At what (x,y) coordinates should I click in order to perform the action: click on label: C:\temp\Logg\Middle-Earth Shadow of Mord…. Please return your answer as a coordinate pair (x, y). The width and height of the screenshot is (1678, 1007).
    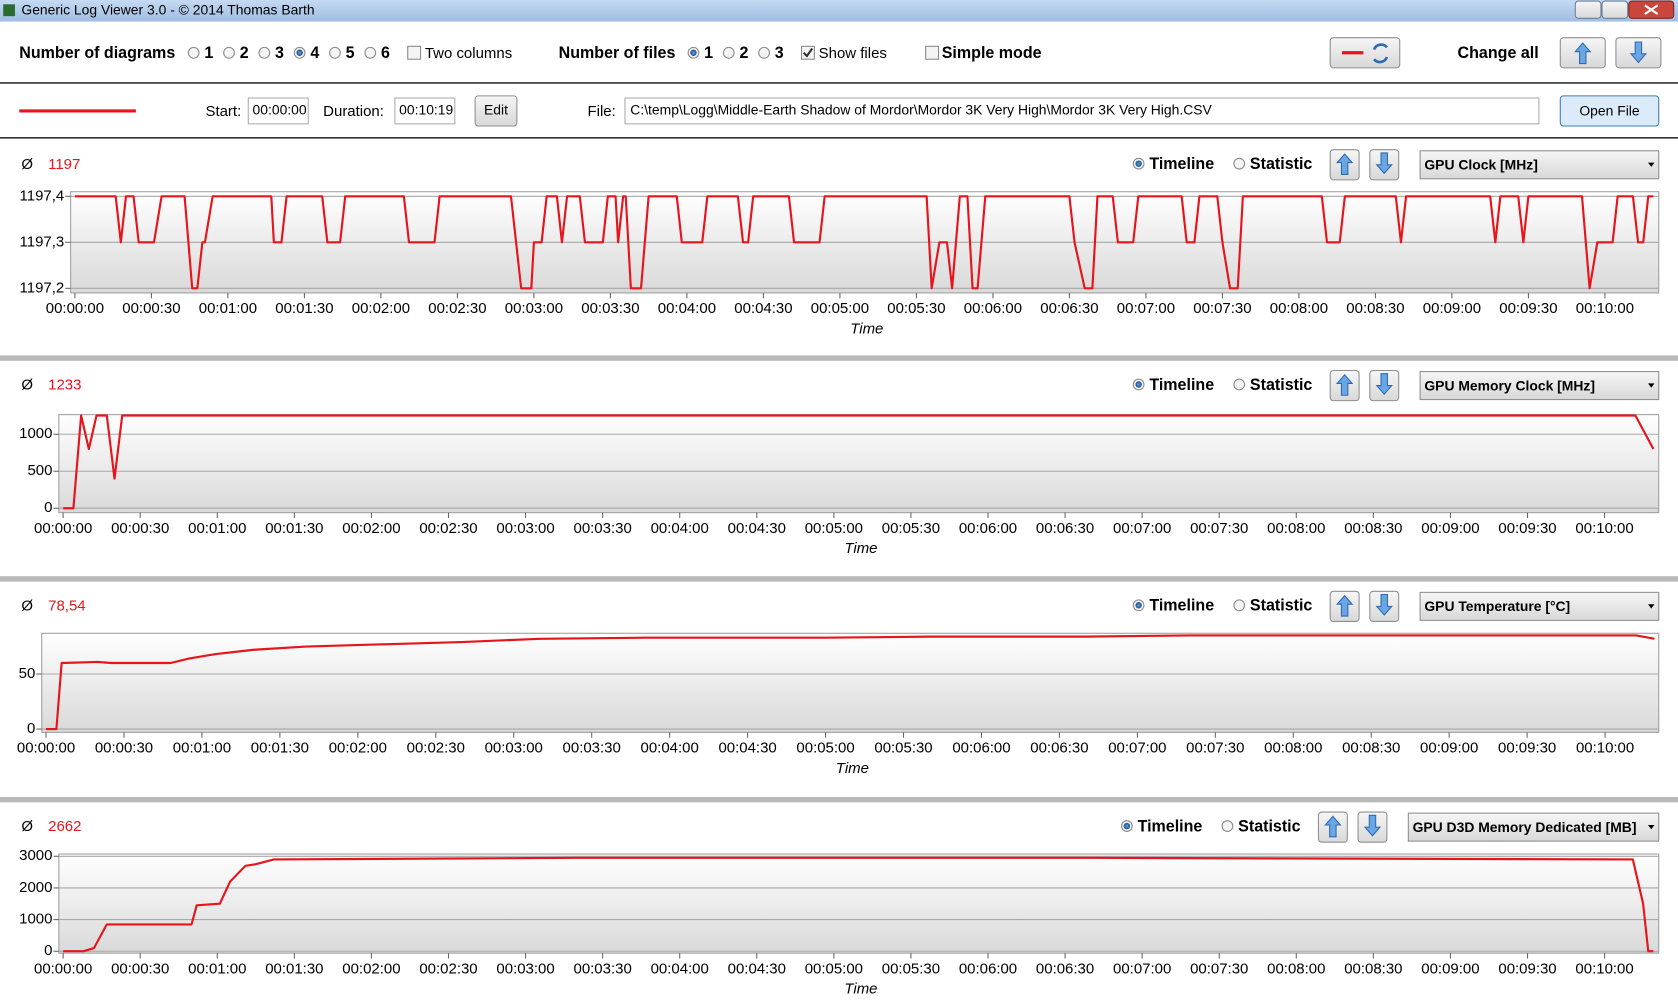
    Looking at the image, I should click on (921, 110).